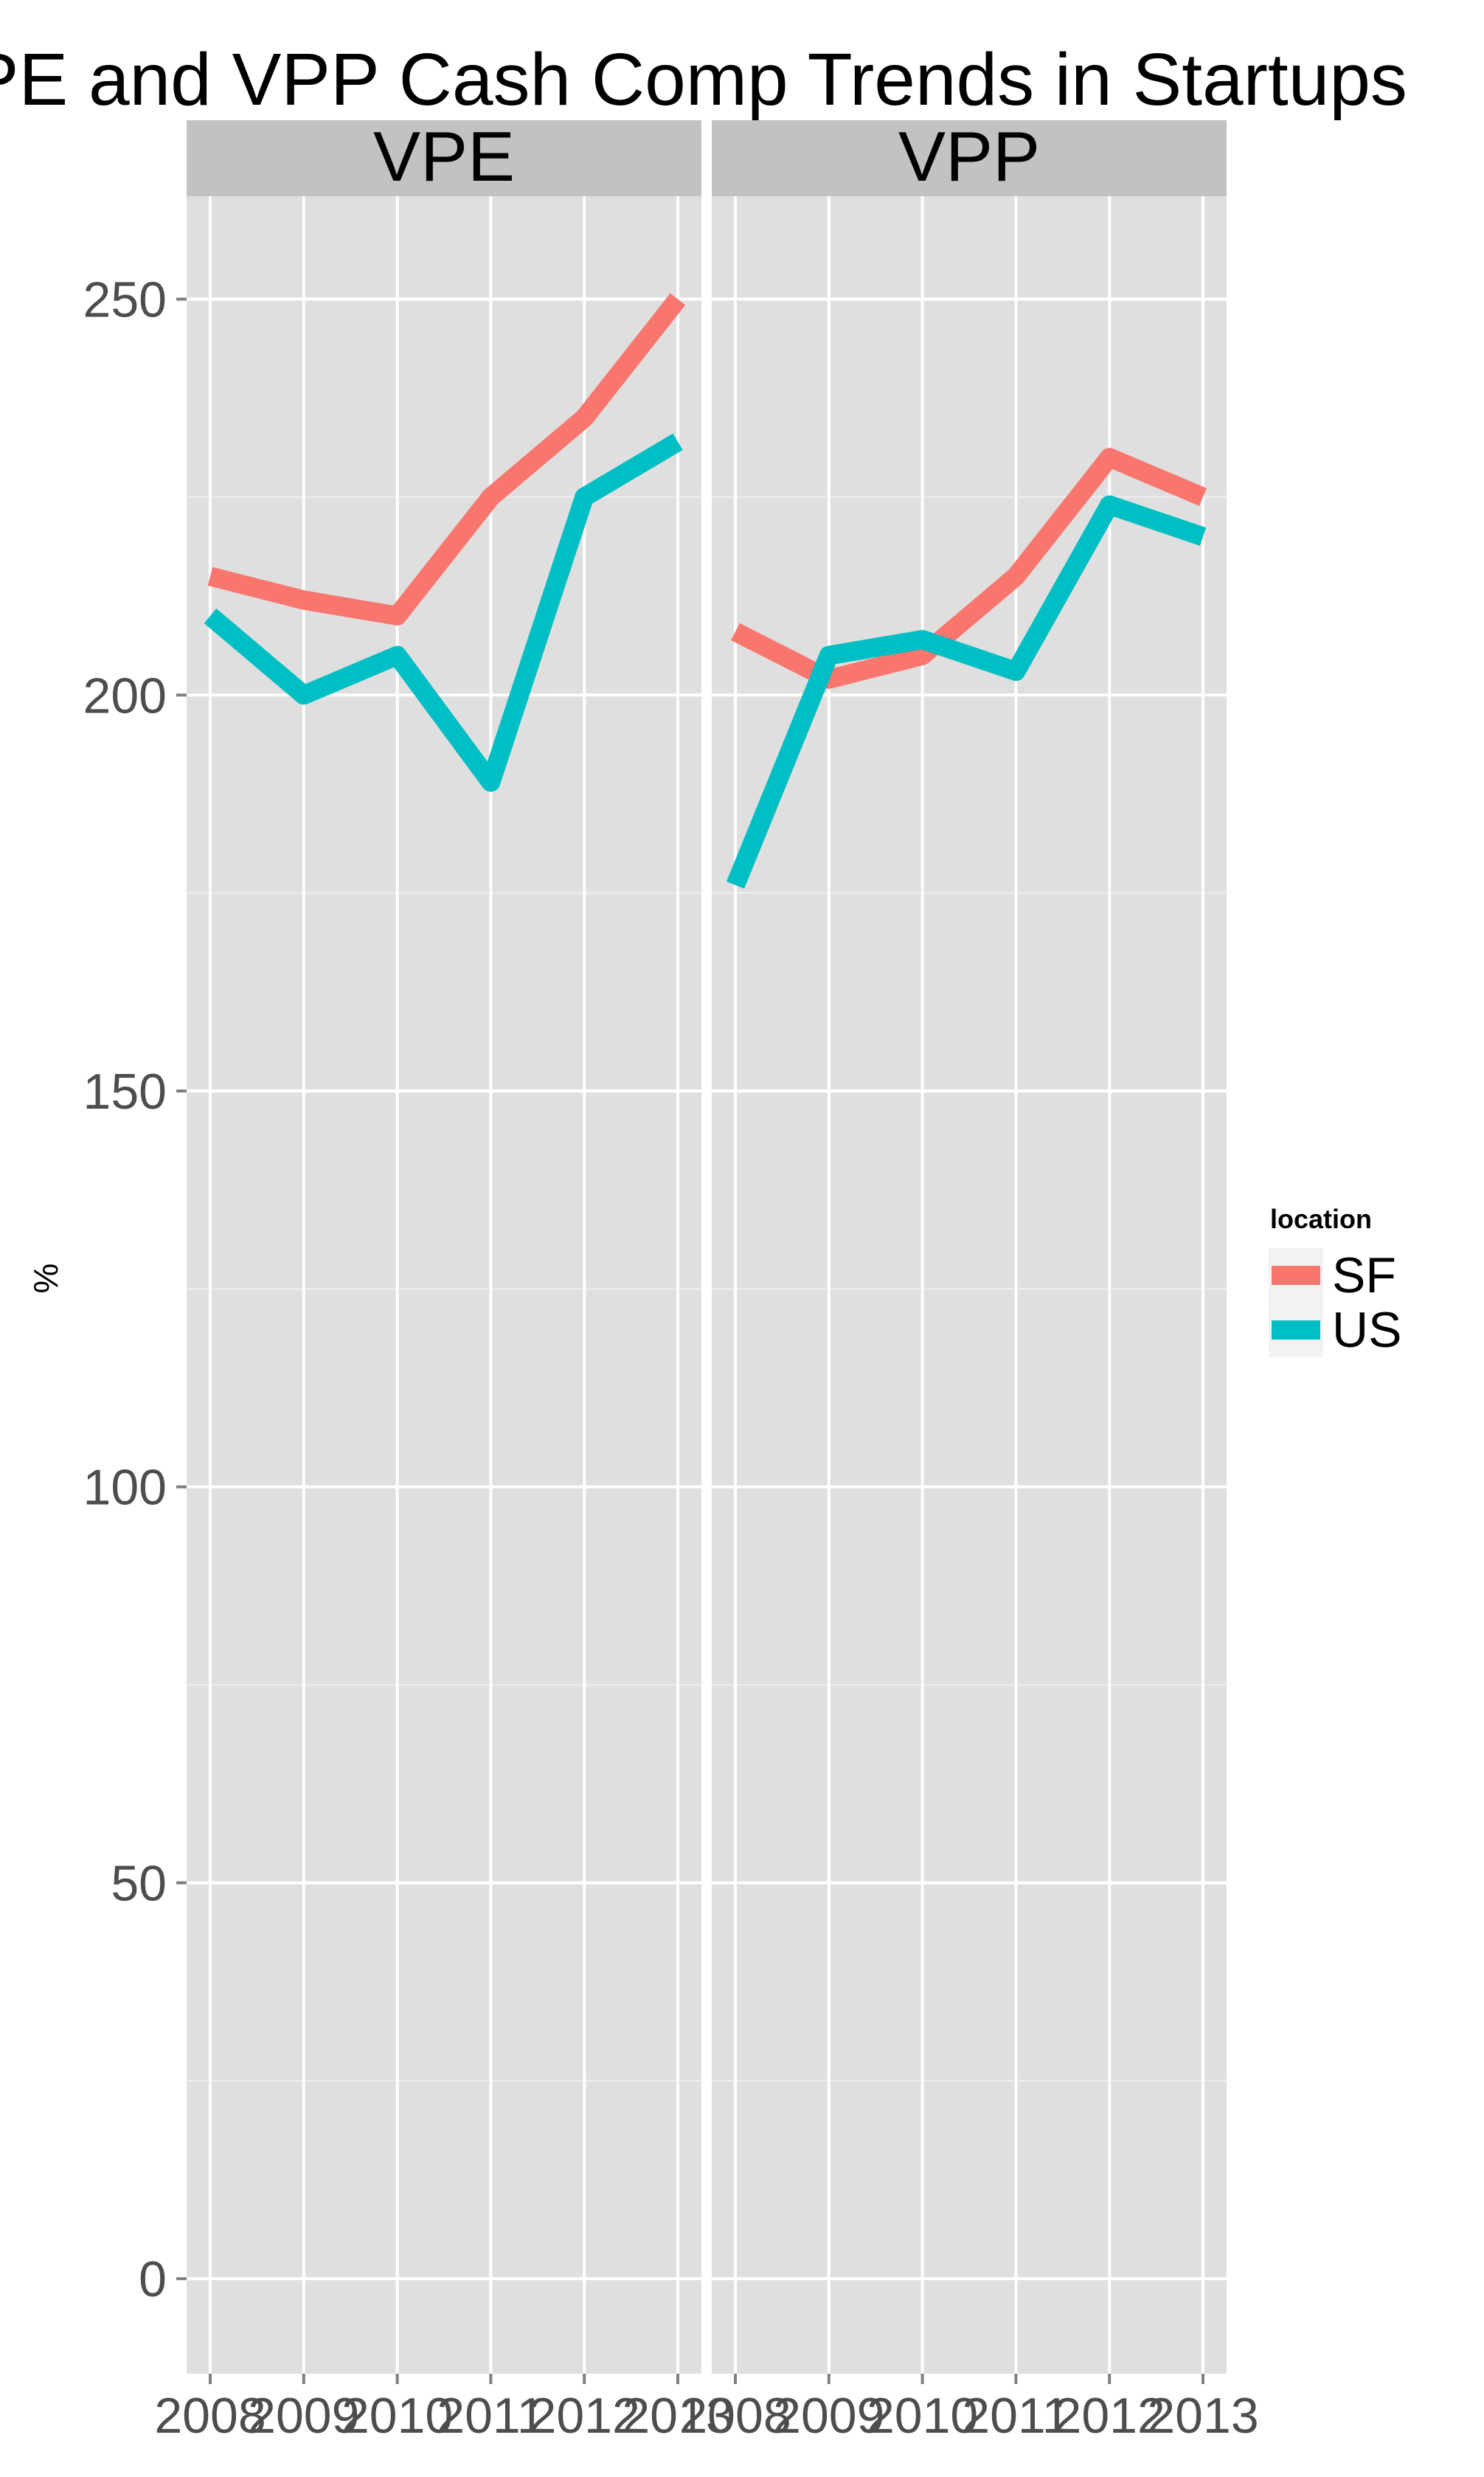 This screenshot has width=1484, height=2477. What do you see at coordinates (46, 1279) in the screenshot?
I see `y-axis-title: %` at bounding box center [46, 1279].